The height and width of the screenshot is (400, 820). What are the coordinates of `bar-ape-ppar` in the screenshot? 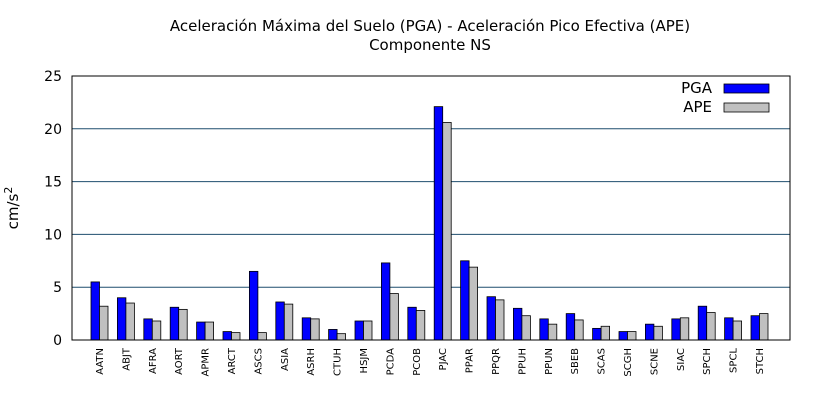 It's located at (473, 303).